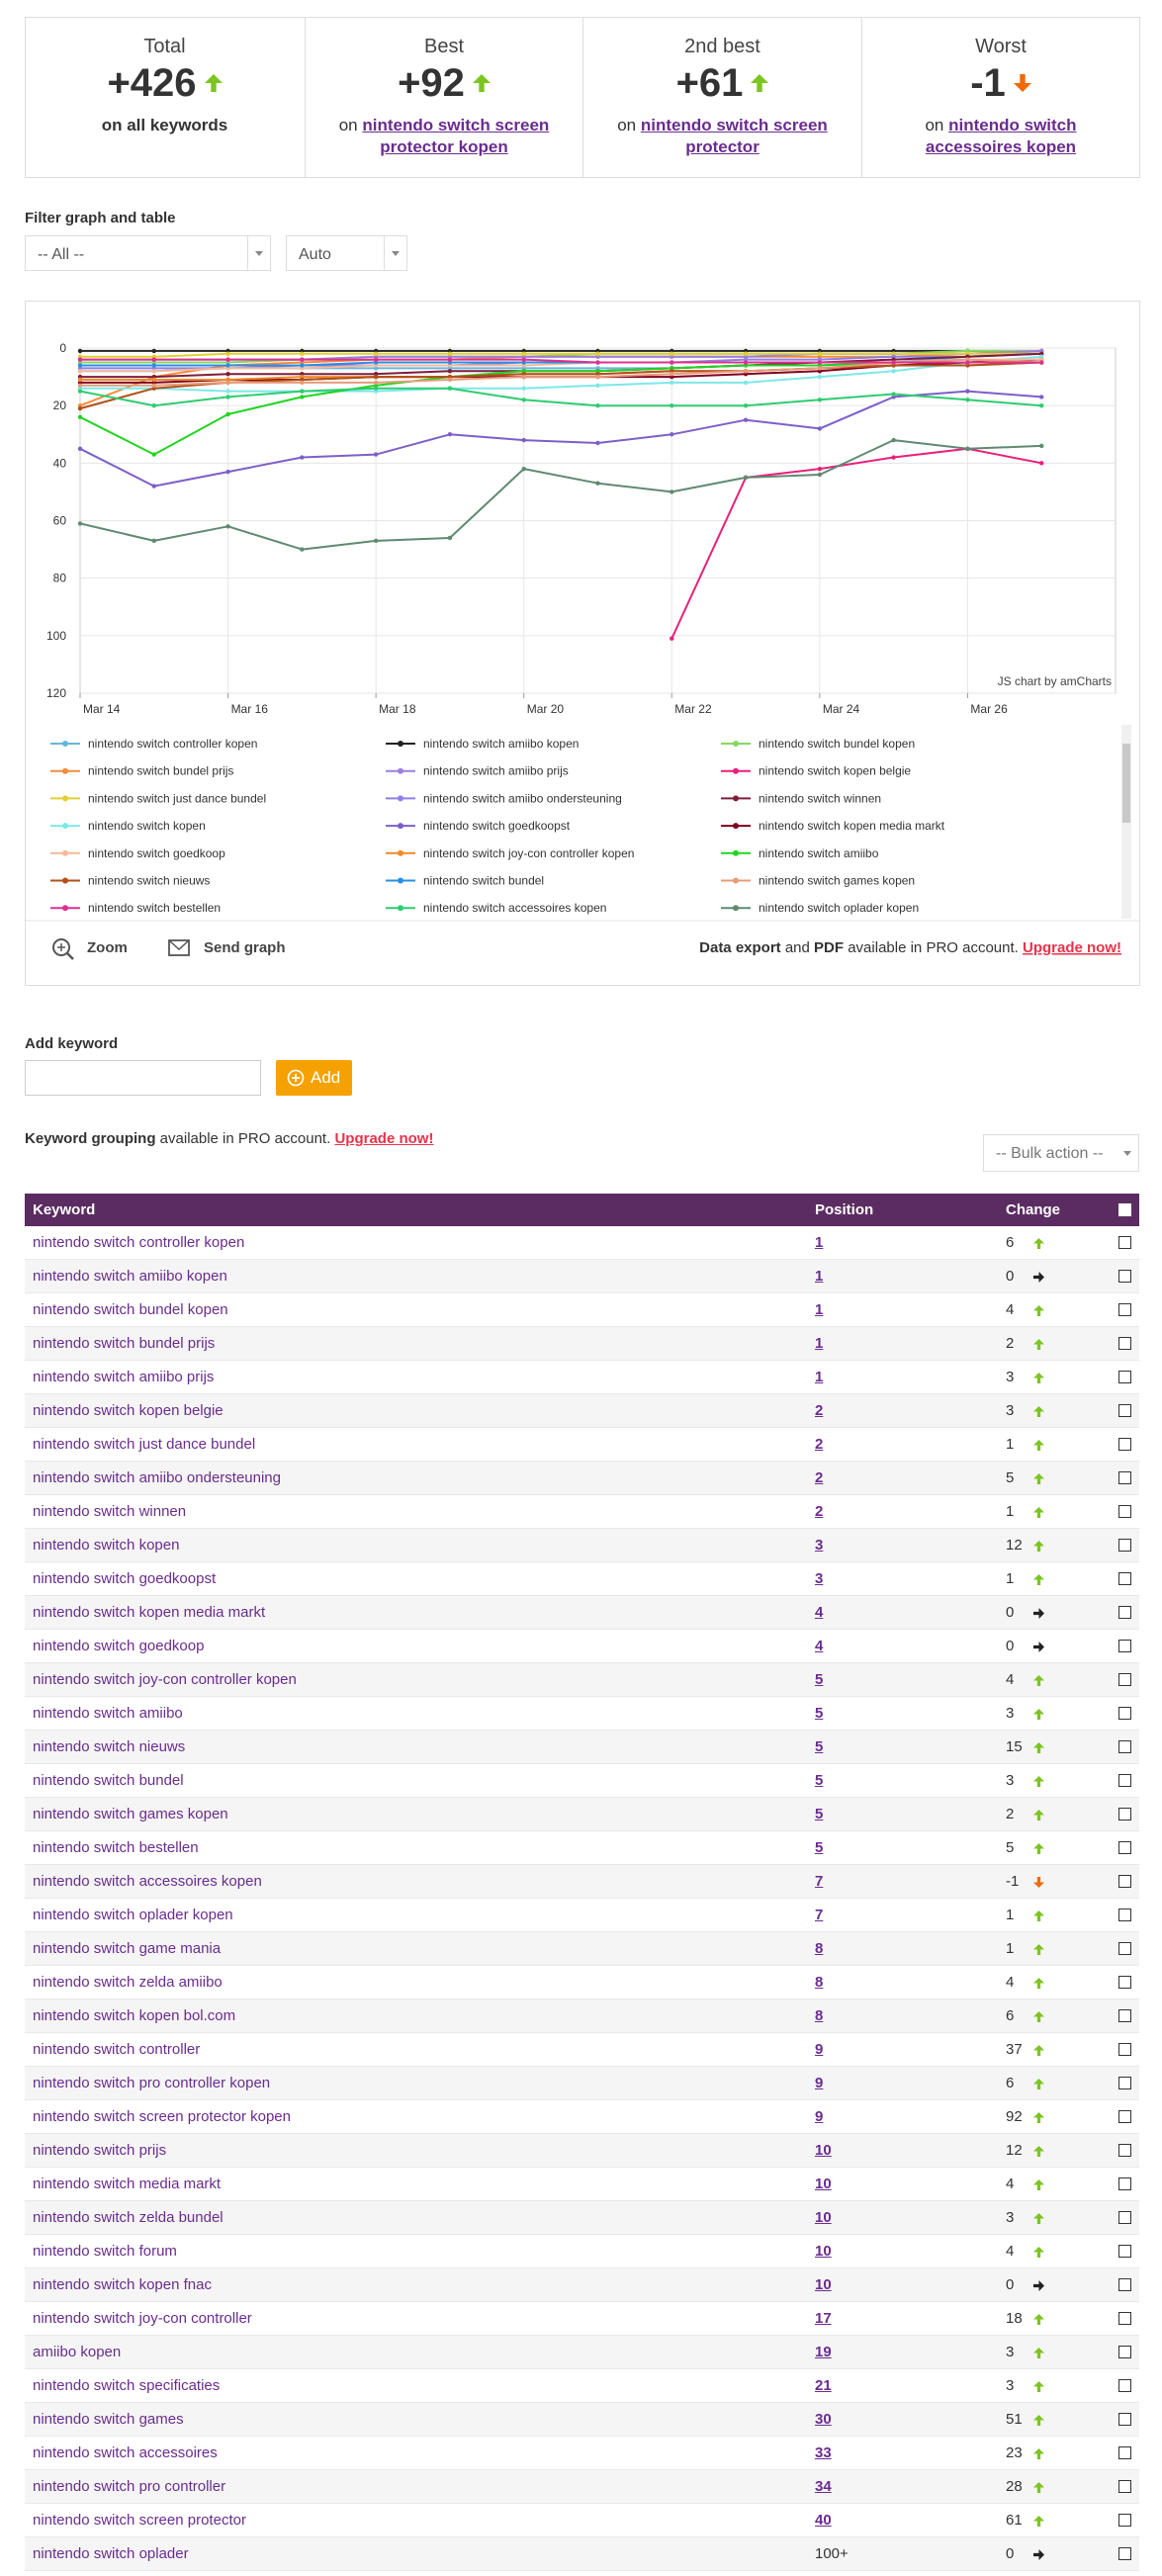  I want to click on legend-label: nintendo switch nieuws, so click(149, 881).